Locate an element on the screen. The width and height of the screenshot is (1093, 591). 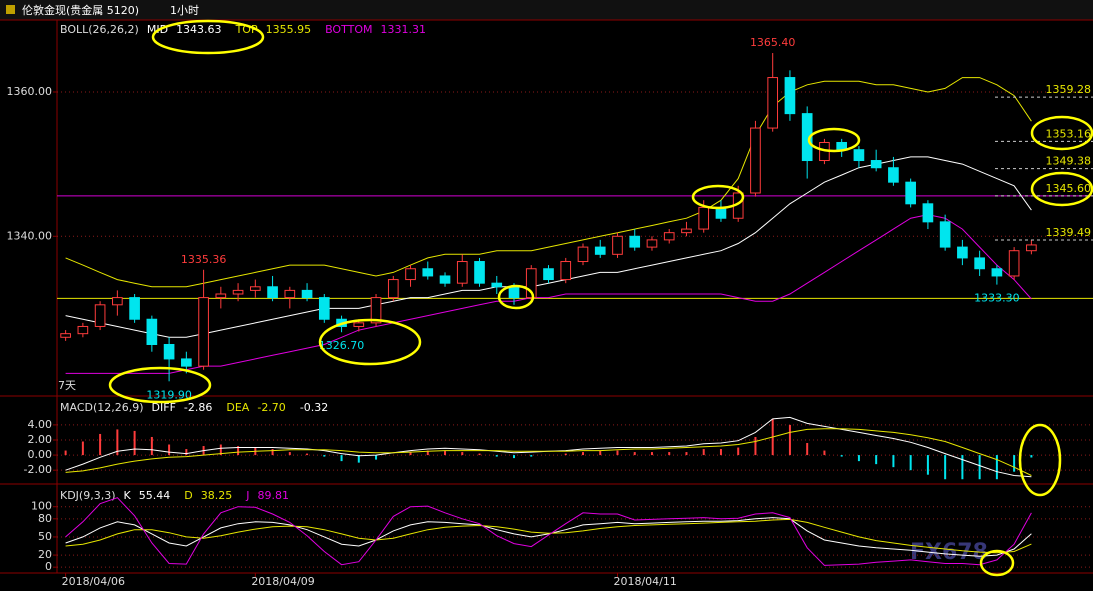
y-tick-label: 0.00 is located at coordinates (40, 454).